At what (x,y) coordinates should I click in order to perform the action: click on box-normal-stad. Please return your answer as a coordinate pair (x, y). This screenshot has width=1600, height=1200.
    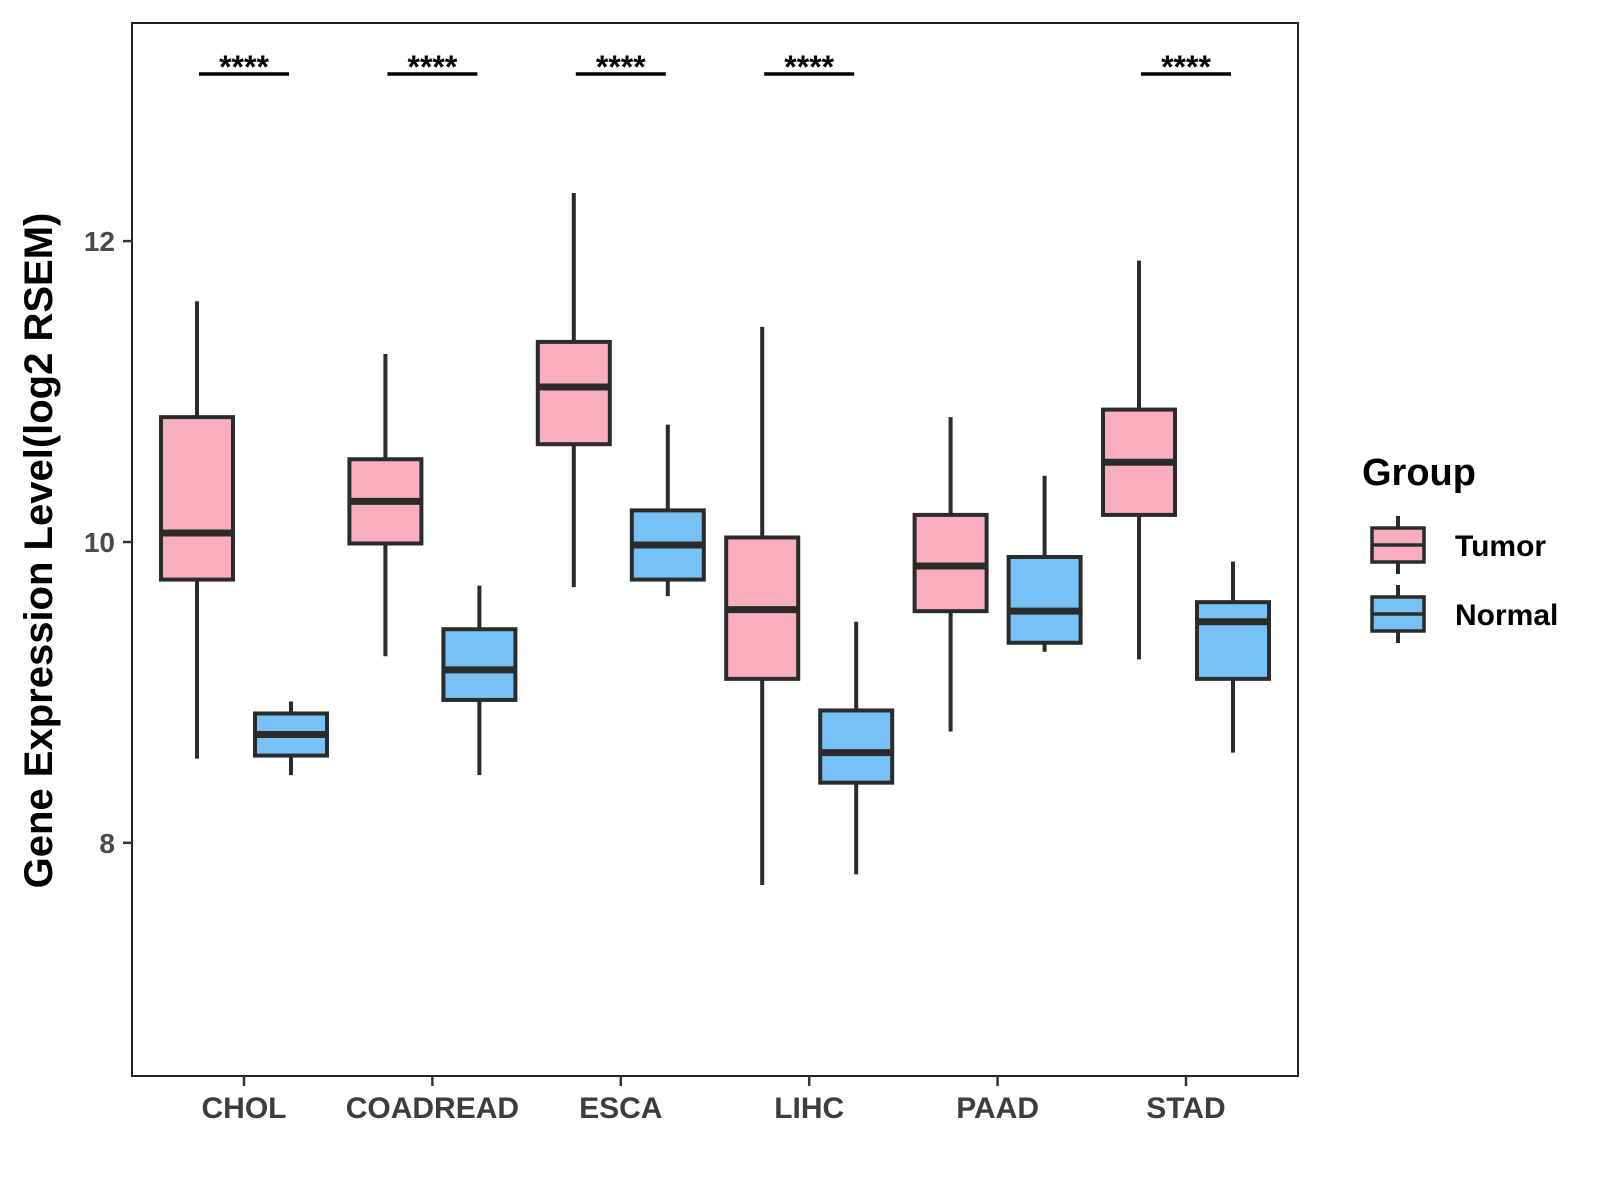
    Looking at the image, I should click on (1233, 657).